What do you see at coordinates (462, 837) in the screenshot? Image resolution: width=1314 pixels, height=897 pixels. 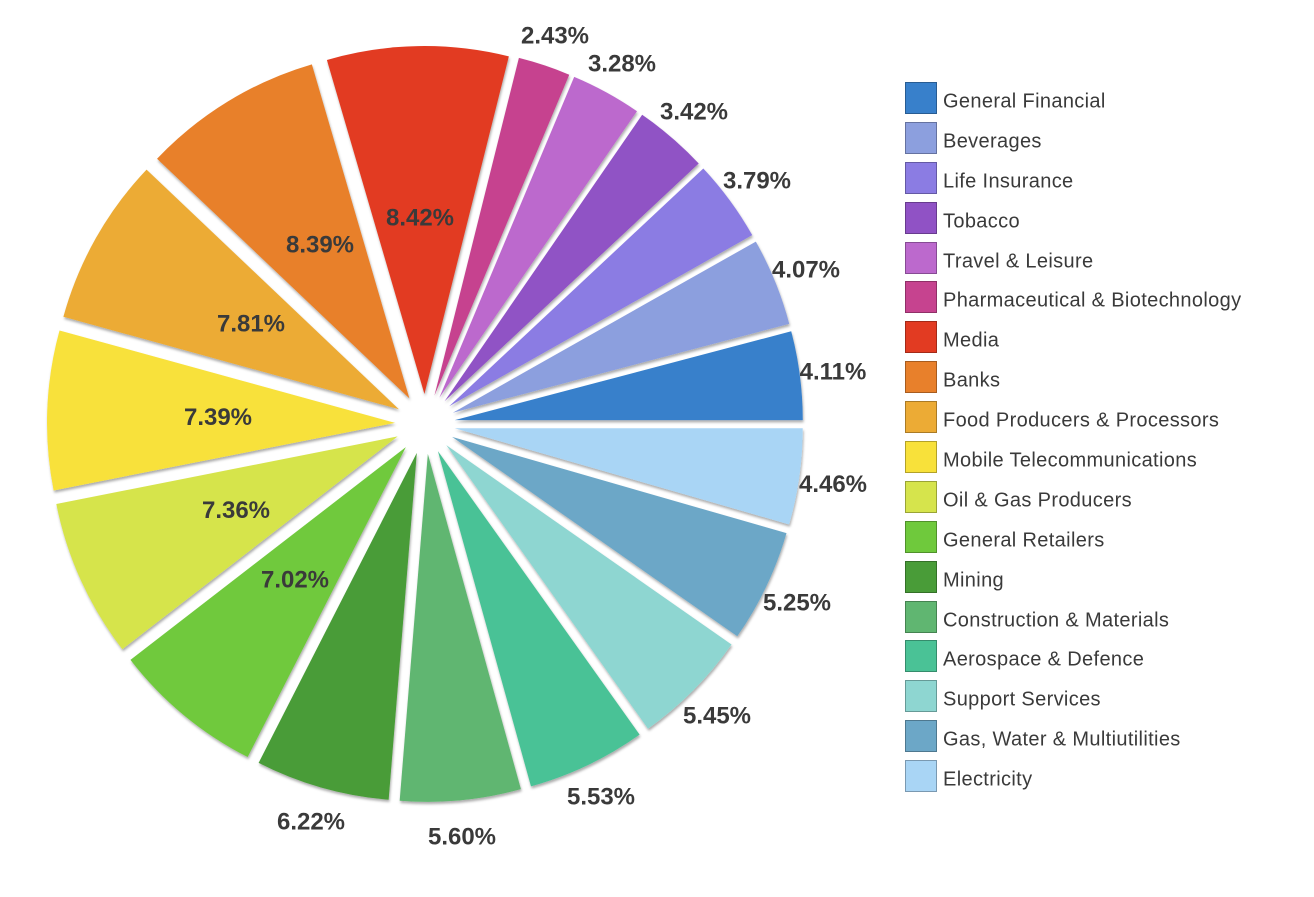 I see `svg-text: 5.60%` at bounding box center [462, 837].